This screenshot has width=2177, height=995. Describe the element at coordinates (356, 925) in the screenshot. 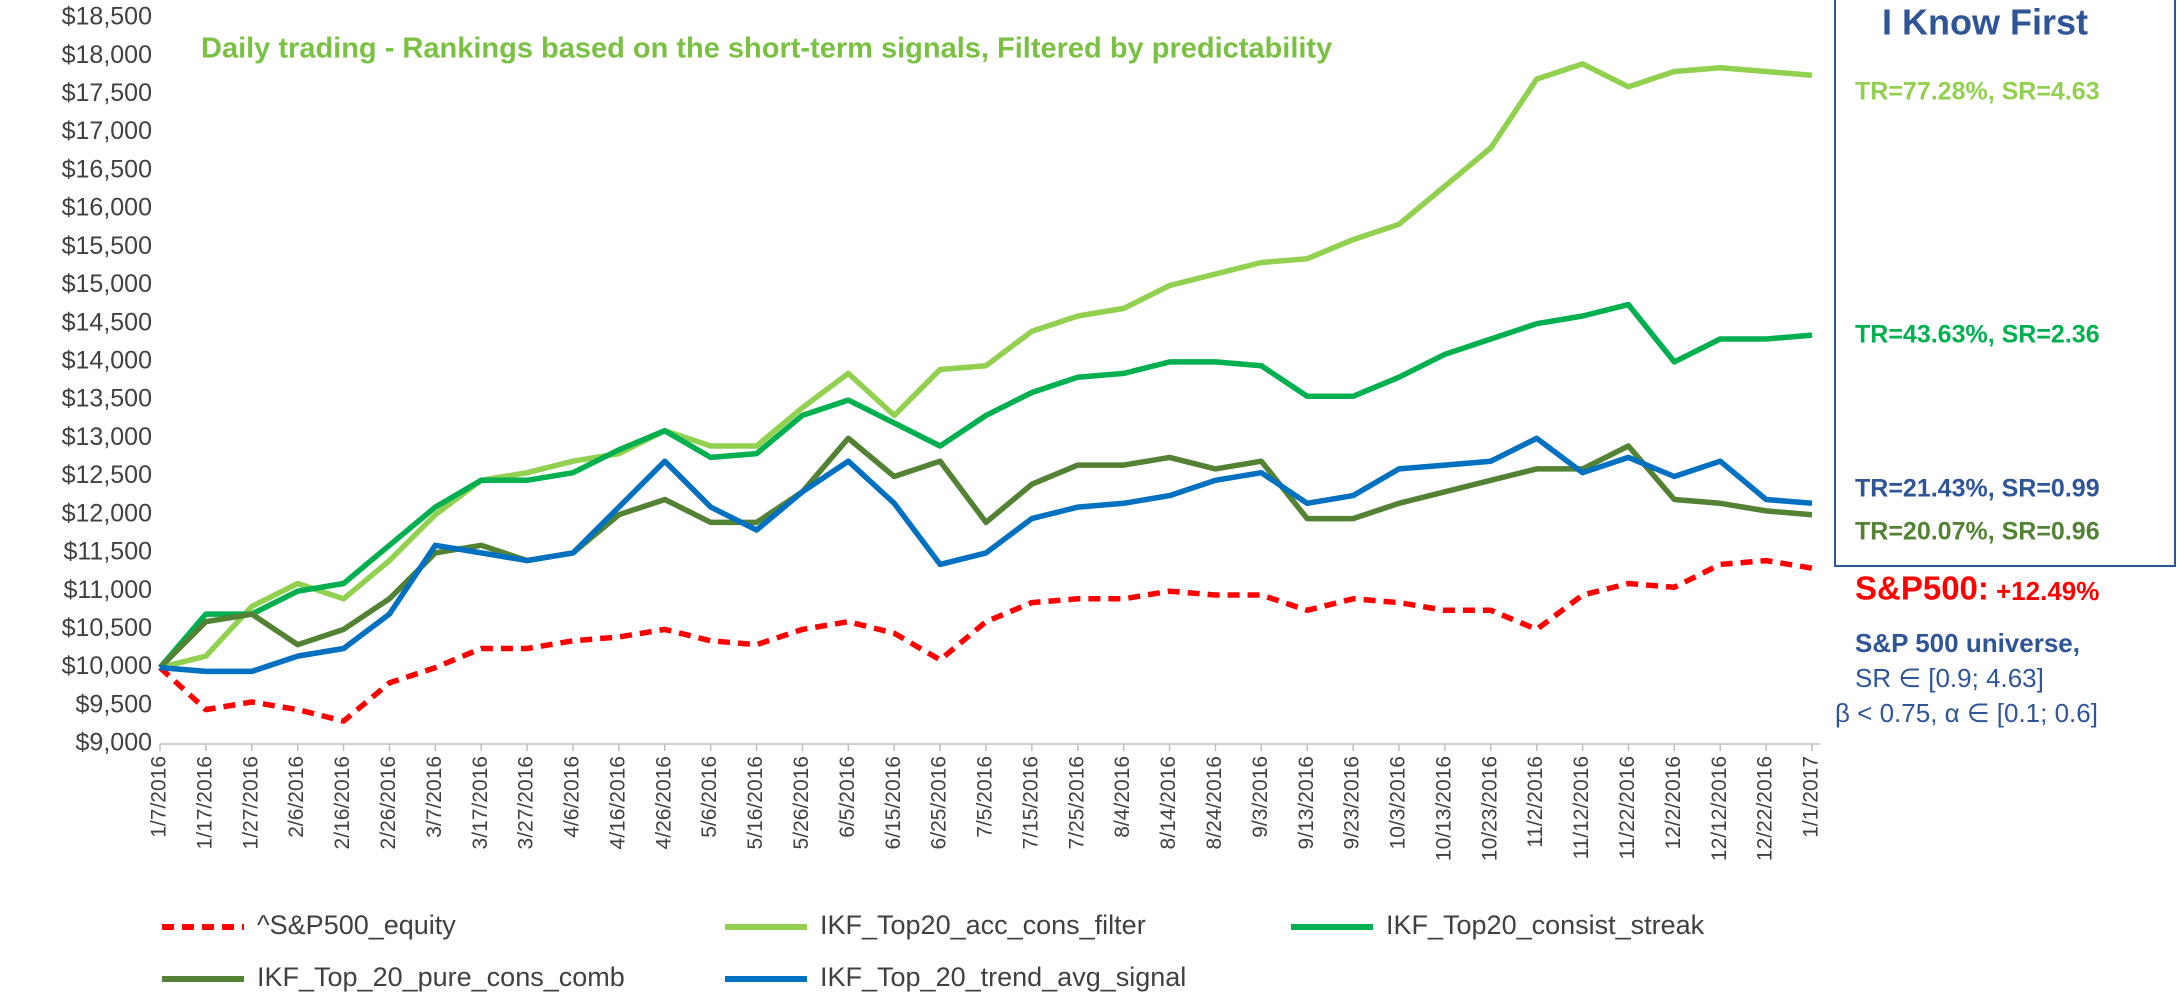

I see `legend-label: ^S&P500_equity` at that location.